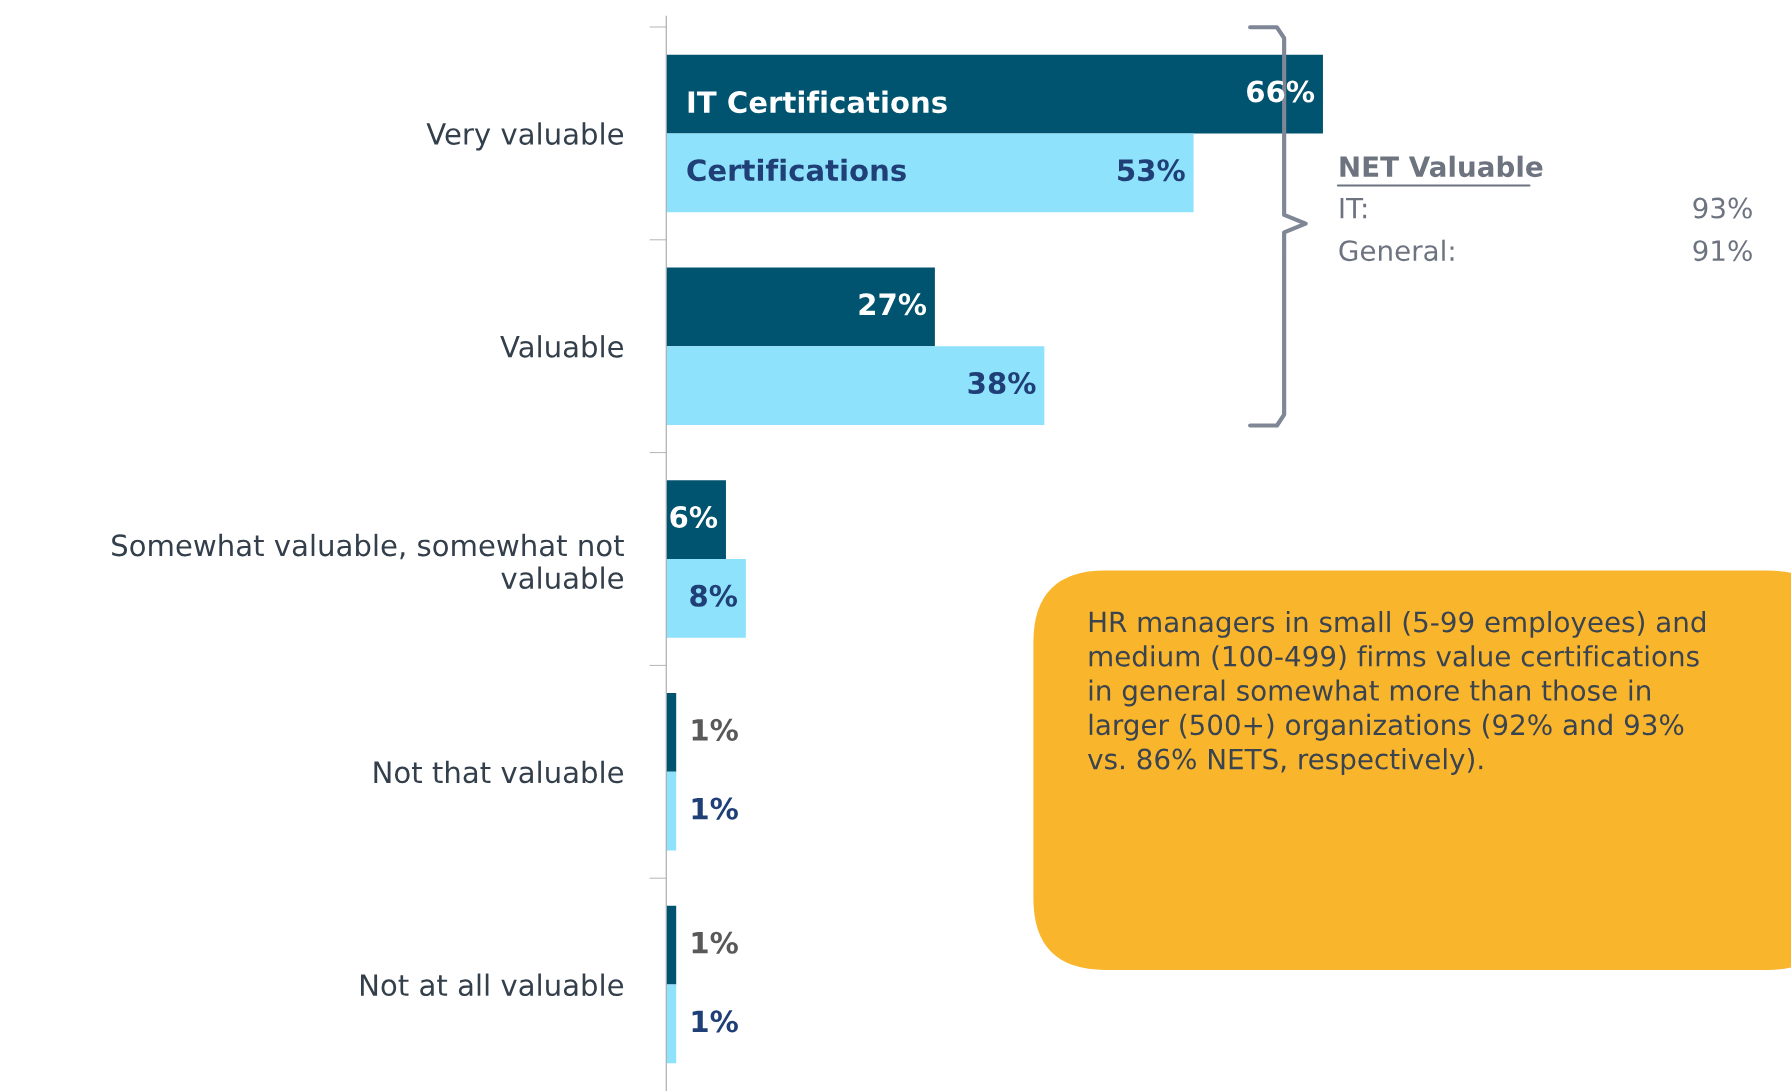 The width and height of the screenshot is (1791, 1091). What do you see at coordinates (1002, 383) in the screenshot?
I see `data-label: 38%` at bounding box center [1002, 383].